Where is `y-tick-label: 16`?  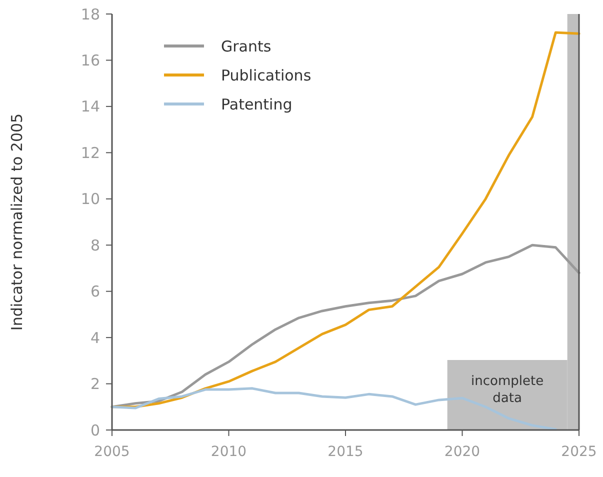
y-tick-label: 16 is located at coordinates (90, 60).